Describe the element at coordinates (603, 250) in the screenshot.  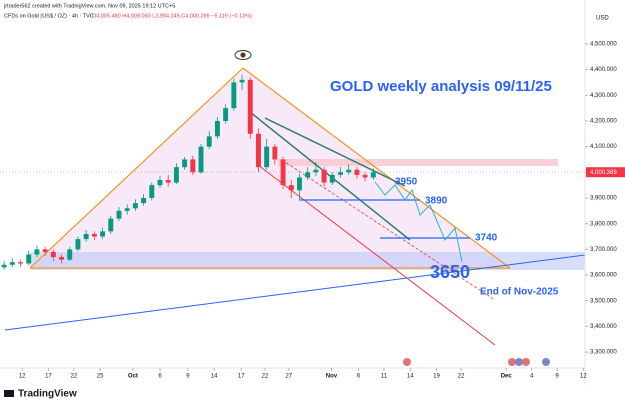
I see `y-tick-label: 3,700.000` at that location.